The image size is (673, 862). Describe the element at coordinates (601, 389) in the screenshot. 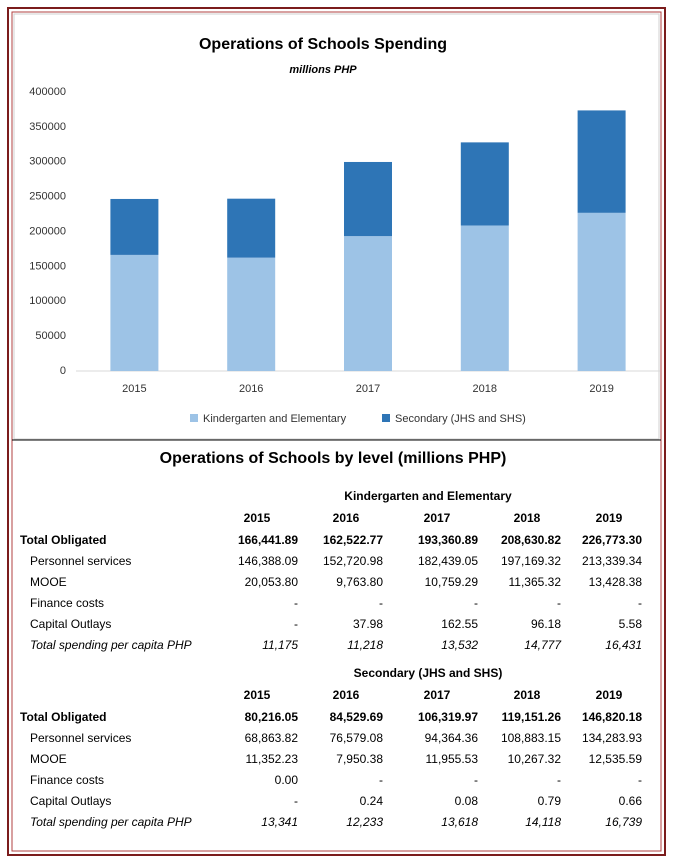

I see `x-tick-label: 2019` at that location.